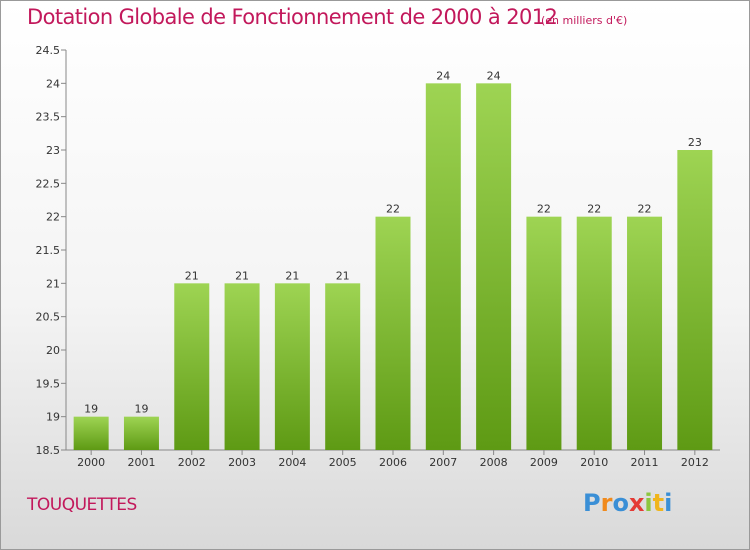  What do you see at coordinates (48, 317) in the screenshot?
I see `y-tick-label: 20.5` at bounding box center [48, 317].